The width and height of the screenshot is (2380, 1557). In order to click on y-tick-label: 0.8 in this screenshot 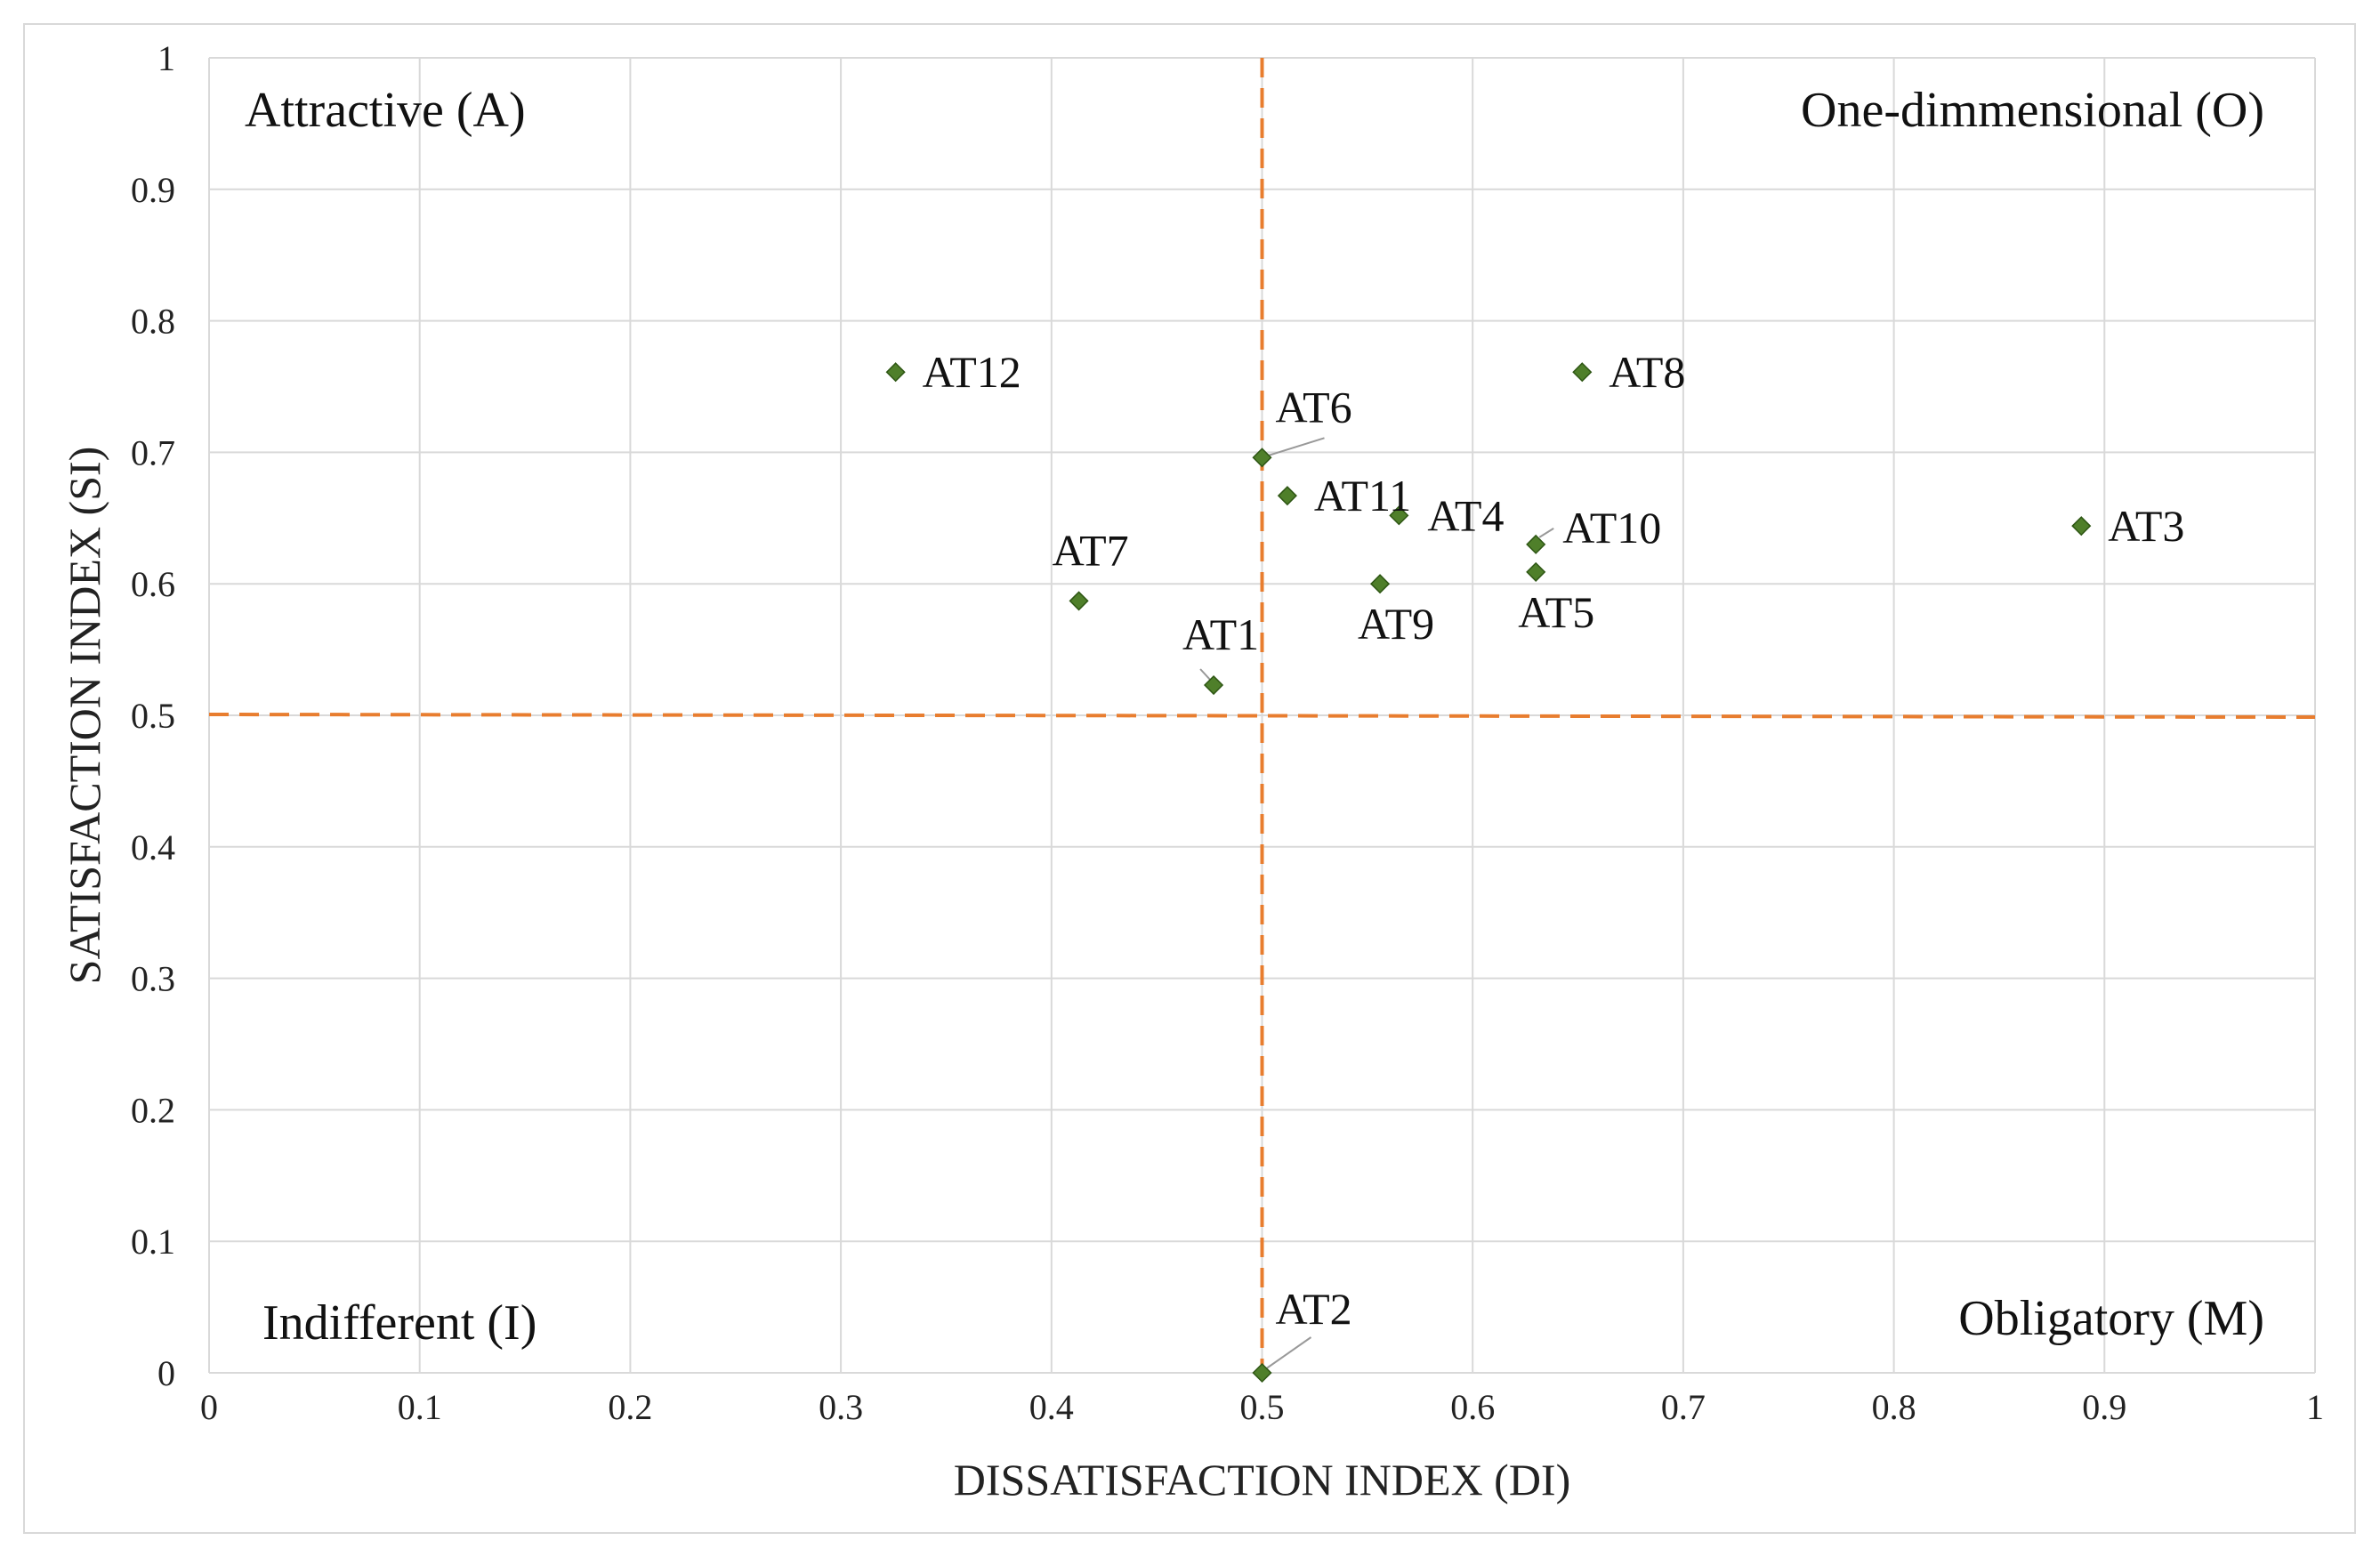, I will do `click(153, 322)`.